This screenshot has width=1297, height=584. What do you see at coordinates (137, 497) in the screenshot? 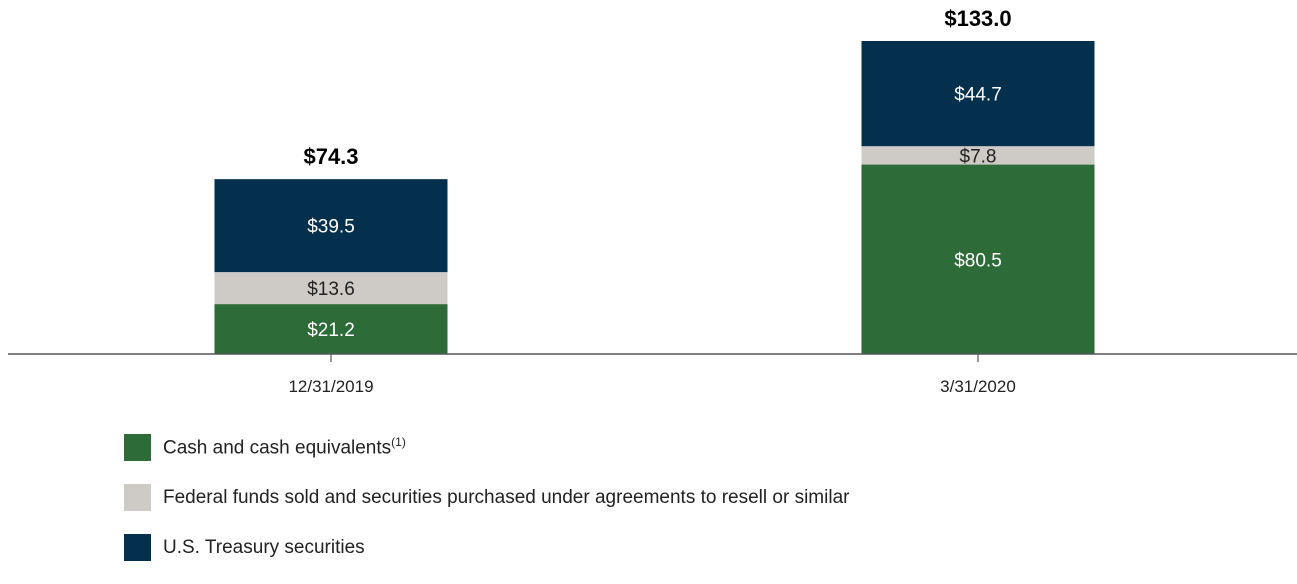
I see `legend-swatch-fed-funds` at bounding box center [137, 497].